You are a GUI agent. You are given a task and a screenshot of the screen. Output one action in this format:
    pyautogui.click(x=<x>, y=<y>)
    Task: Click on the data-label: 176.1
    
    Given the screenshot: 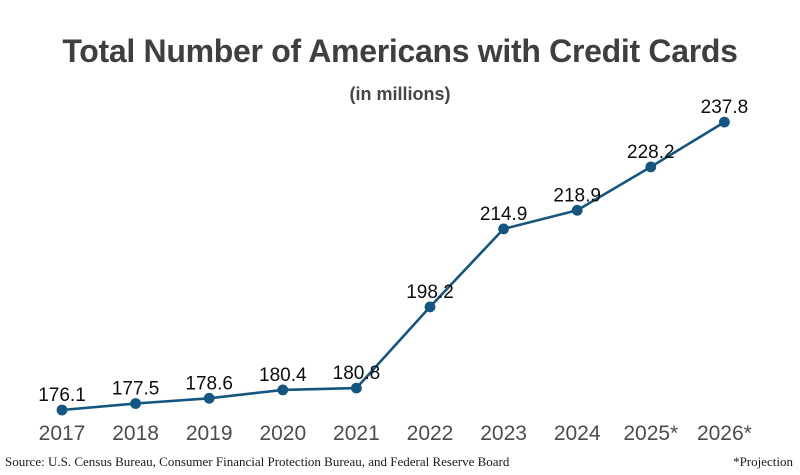 What is the action you would take?
    pyautogui.click(x=62, y=395)
    